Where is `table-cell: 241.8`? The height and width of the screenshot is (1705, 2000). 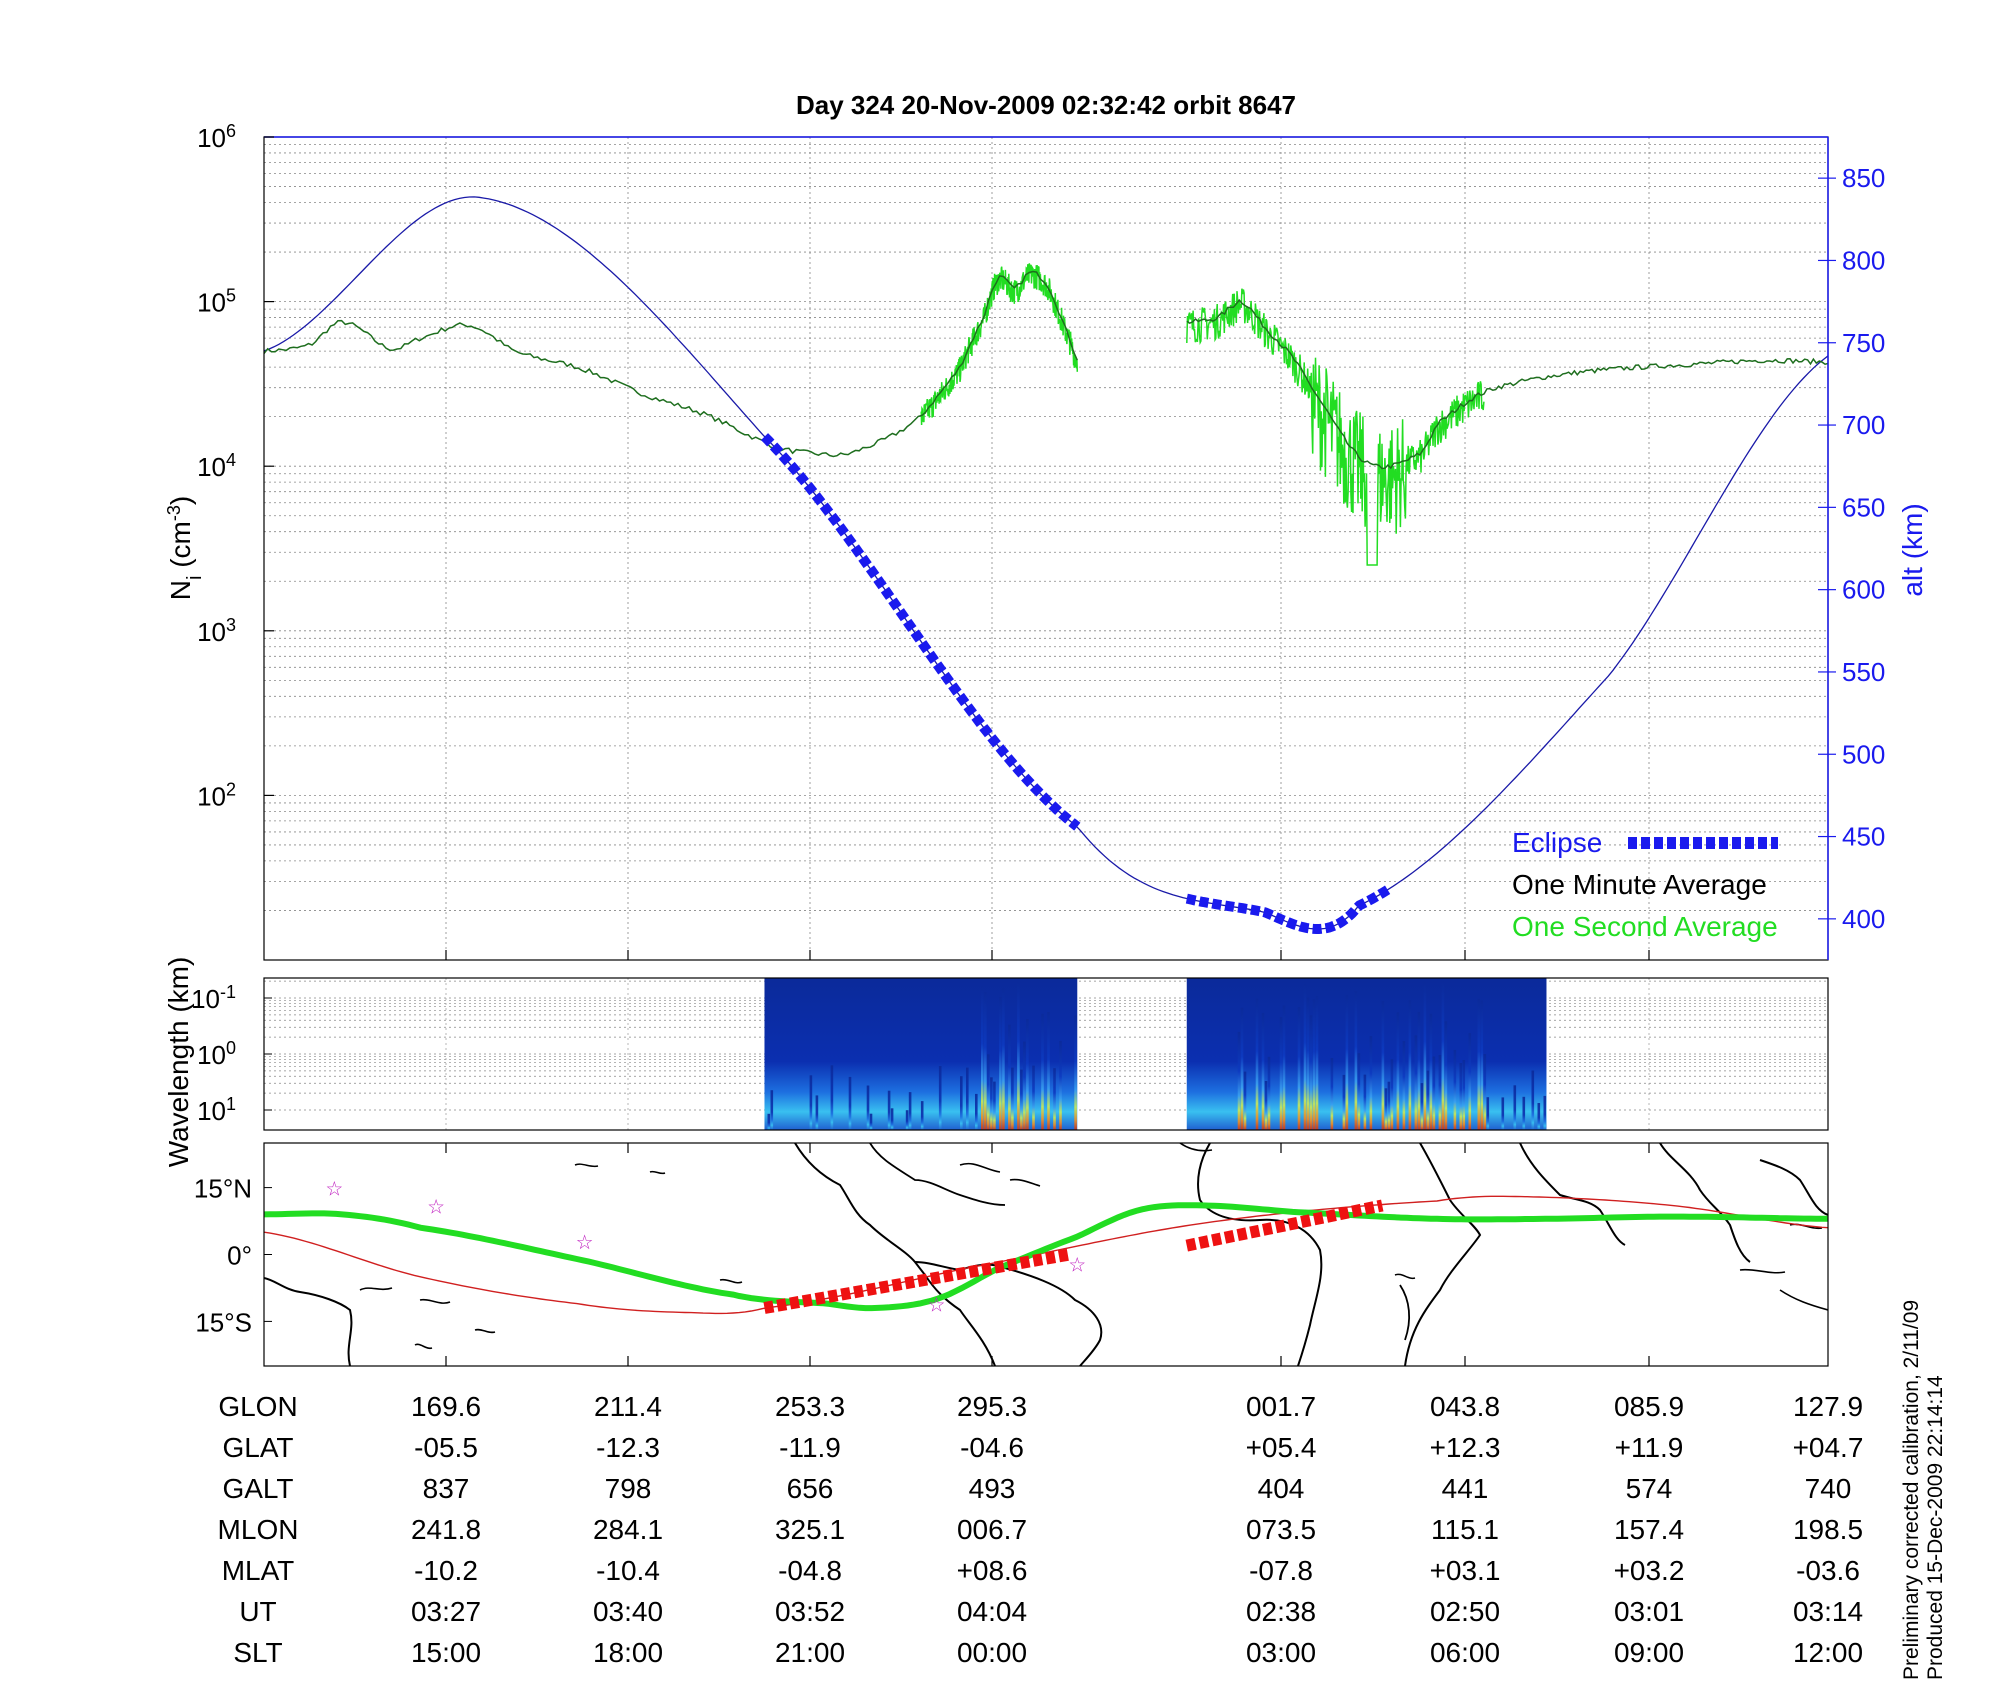
table-cell: 241.8 is located at coordinates (446, 1529).